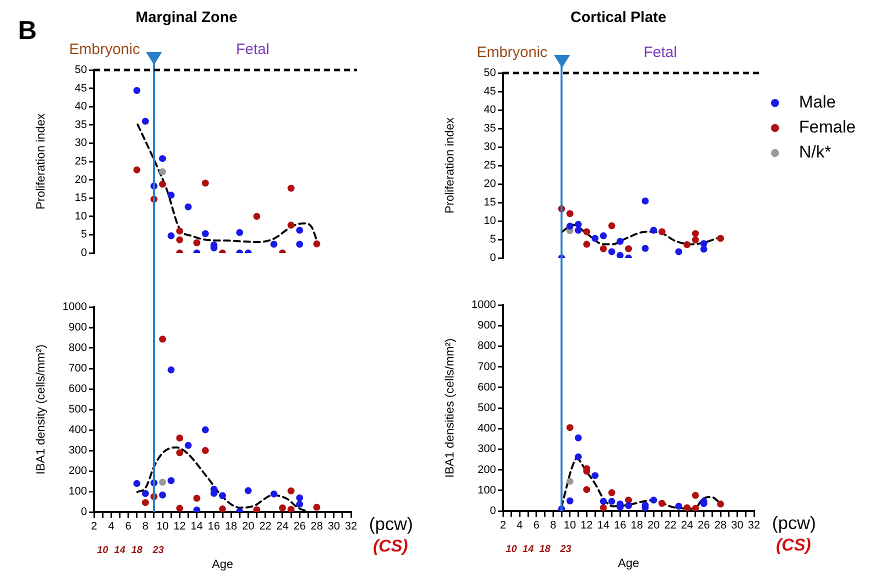 This screenshot has width=874, height=572. I want to click on chart-title: Cortical Plate, so click(618, 17).